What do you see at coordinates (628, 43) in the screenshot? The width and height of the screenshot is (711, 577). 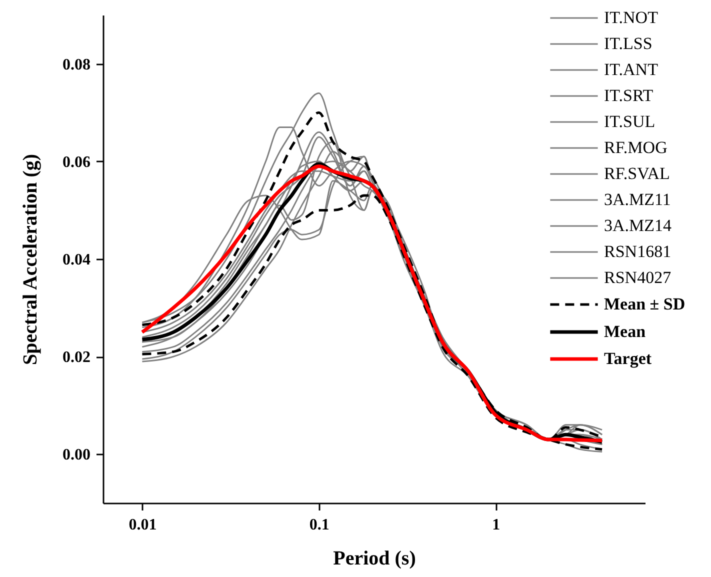 I see `legend-label: IT.LSS` at bounding box center [628, 43].